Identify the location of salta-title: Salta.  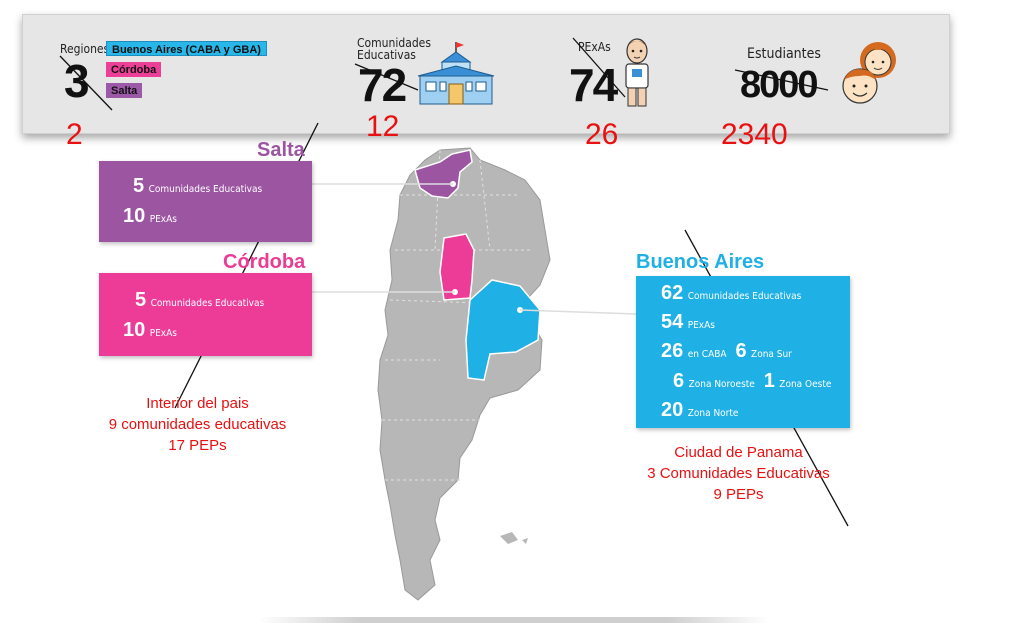
(281, 150).